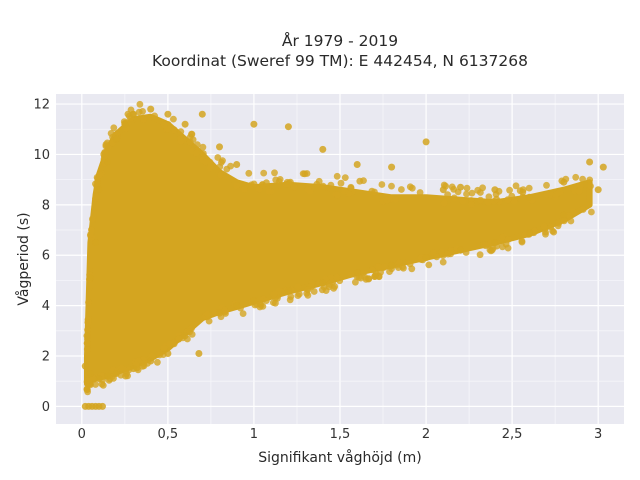 The height and width of the screenshot is (480, 640). I want to click on x-tick-label: 0,5, so click(168, 434).